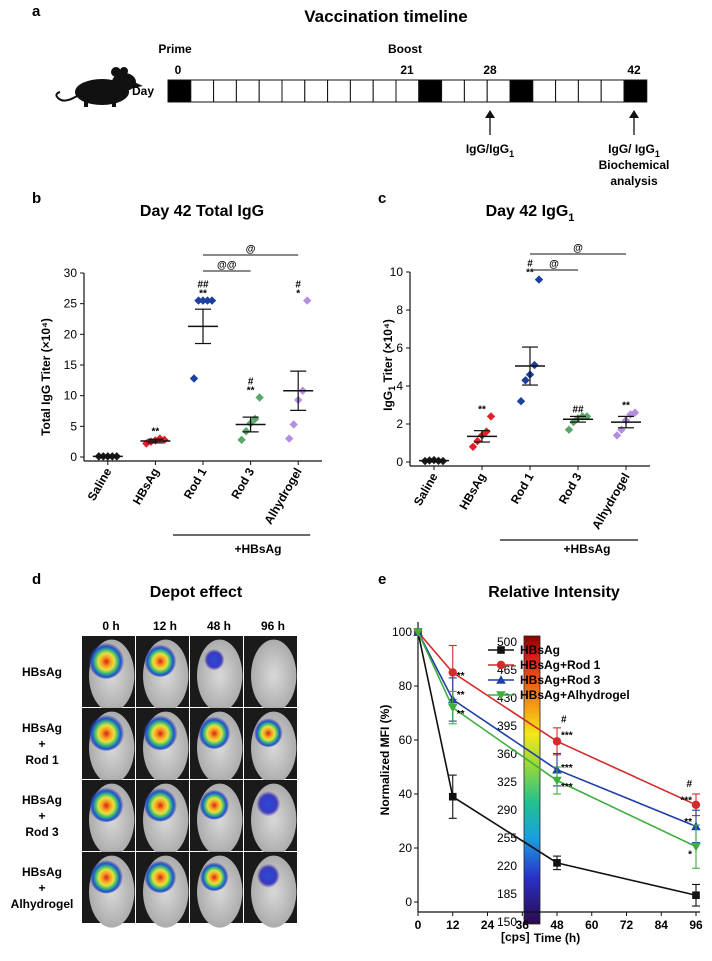 This screenshot has width=712, height=961. What do you see at coordinates (688, 822) in the screenshot?
I see `e-annotation-9: **` at bounding box center [688, 822].